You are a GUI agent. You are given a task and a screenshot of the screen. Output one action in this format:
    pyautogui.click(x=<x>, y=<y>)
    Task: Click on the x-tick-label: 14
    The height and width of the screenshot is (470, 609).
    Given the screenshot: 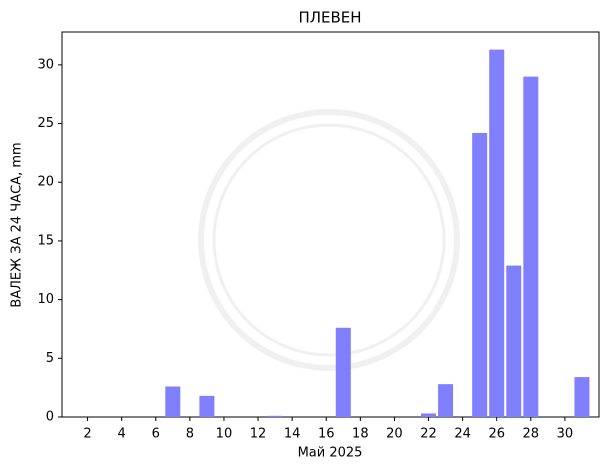 What is the action you would take?
    pyautogui.click(x=292, y=434)
    